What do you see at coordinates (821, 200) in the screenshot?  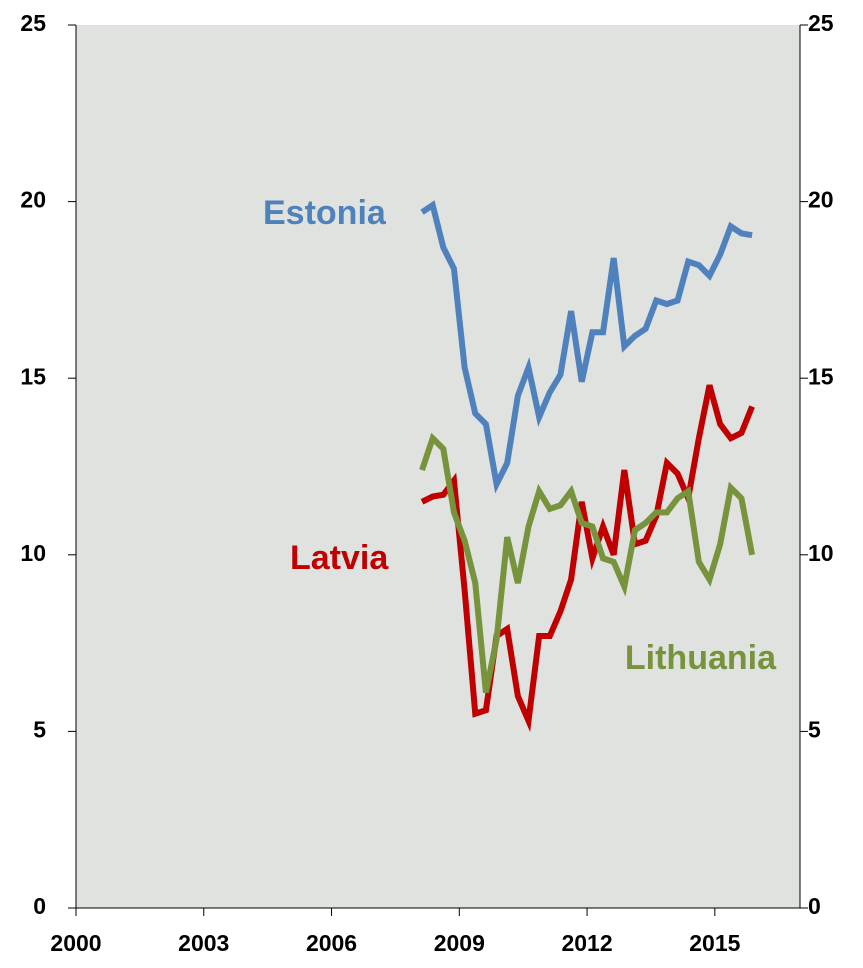 I see `y2-tick-label: 20` at bounding box center [821, 200].